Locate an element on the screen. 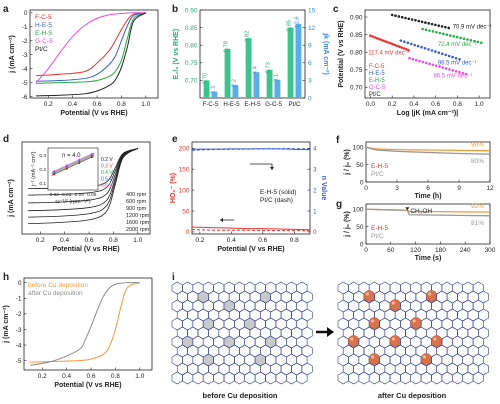 The height and width of the screenshot is (404, 500). bar-value-label: 0.85 is located at coordinates (290, 25).